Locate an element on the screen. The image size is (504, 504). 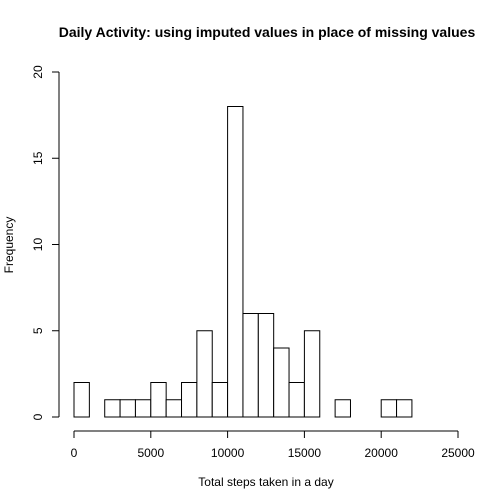
x-tick-label: 10000 is located at coordinates (228, 453).